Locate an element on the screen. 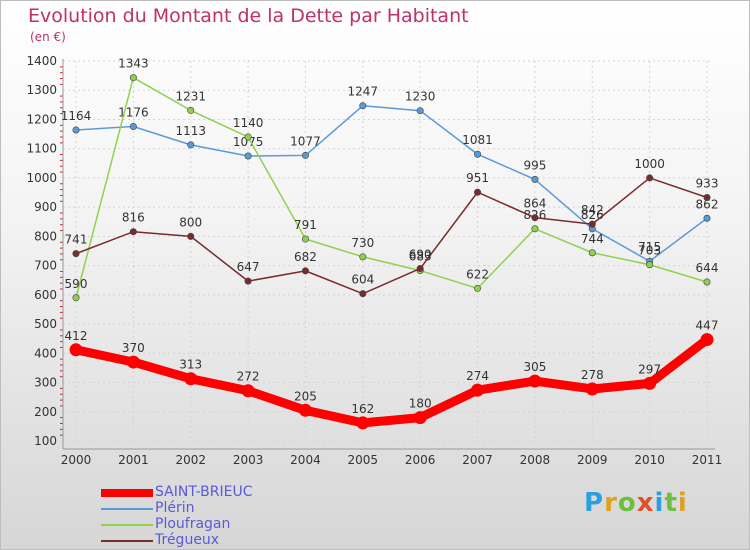 Image resolution: width=750 pixels, height=550 pixels. y-tick-label: 500 is located at coordinates (45, 324).